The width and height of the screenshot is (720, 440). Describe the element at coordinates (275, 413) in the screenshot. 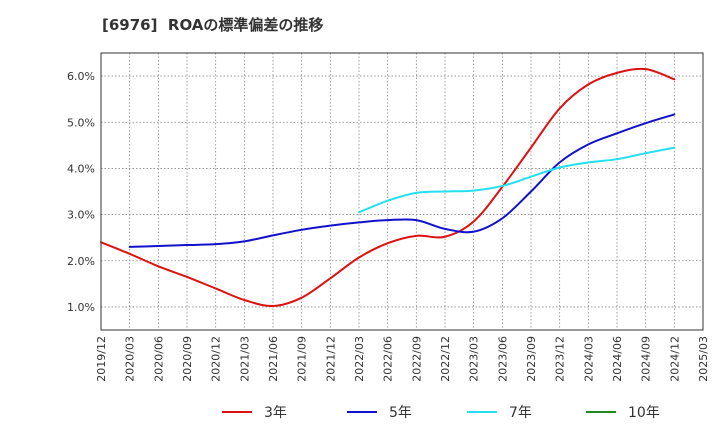

I see `legend-label: 3年` at that location.